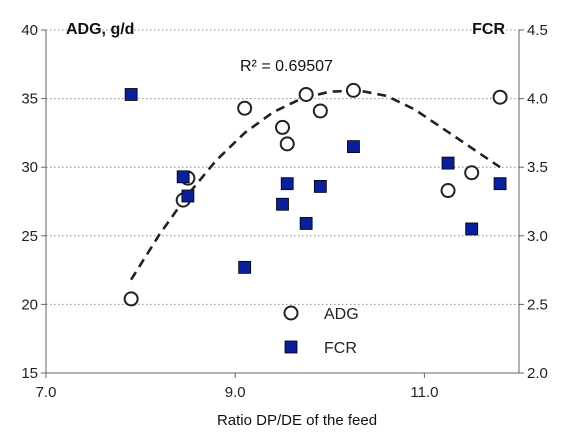  Describe the element at coordinates (29, 373) in the screenshot. I see `y-left-tick-label: 15` at that location.